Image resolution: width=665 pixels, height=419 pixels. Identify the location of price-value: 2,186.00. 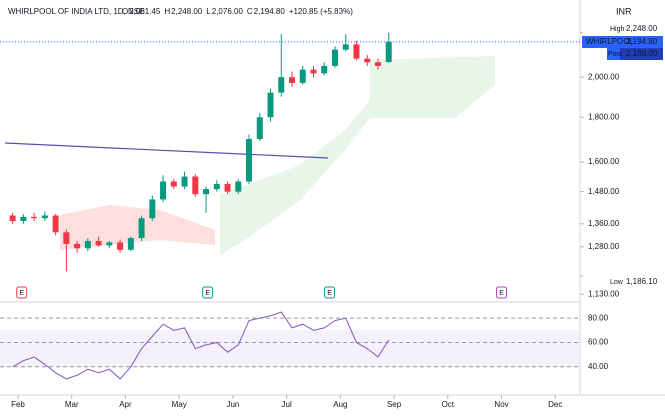
(642, 53).